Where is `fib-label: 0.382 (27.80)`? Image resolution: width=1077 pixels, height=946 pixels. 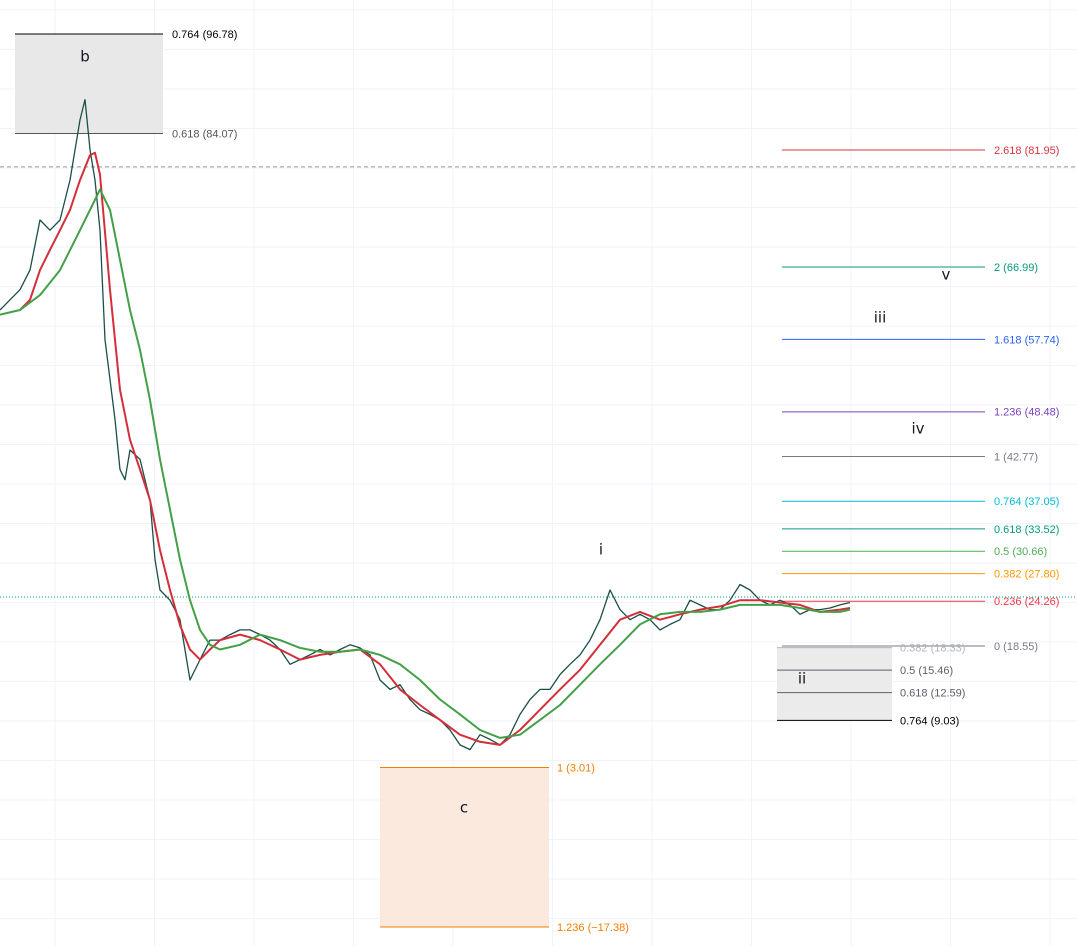
fib-label: 0.382 (27.80) is located at coordinates (1026, 574).